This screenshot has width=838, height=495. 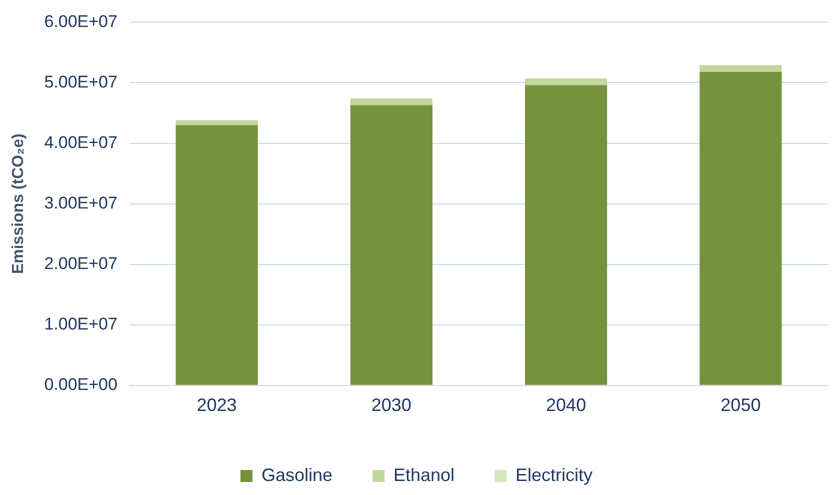 What do you see at coordinates (81, 142) in the screenshot?
I see `y-tick-label: 4.00E+07` at bounding box center [81, 142].